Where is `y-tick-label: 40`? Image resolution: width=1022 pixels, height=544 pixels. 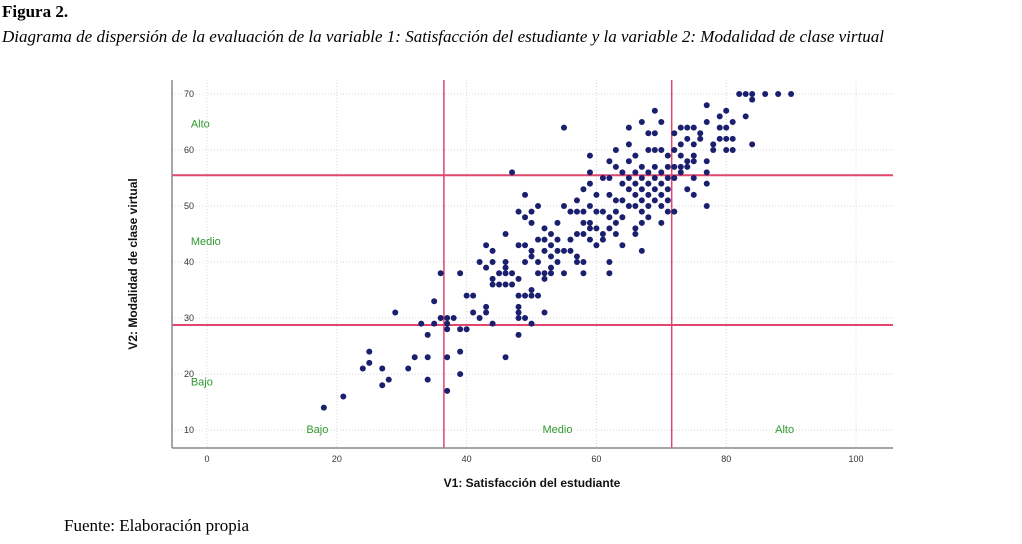
y-tick-label: 40 is located at coordinates (189, 262).